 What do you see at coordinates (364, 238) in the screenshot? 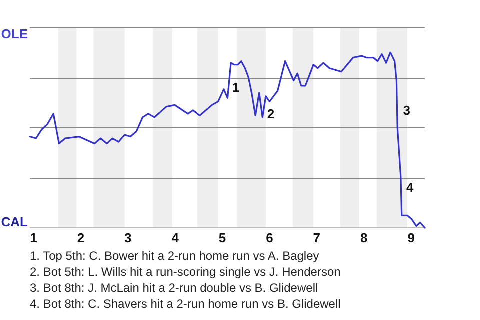
I see `x-tick-label: 8` at bounding box center [364, 238].